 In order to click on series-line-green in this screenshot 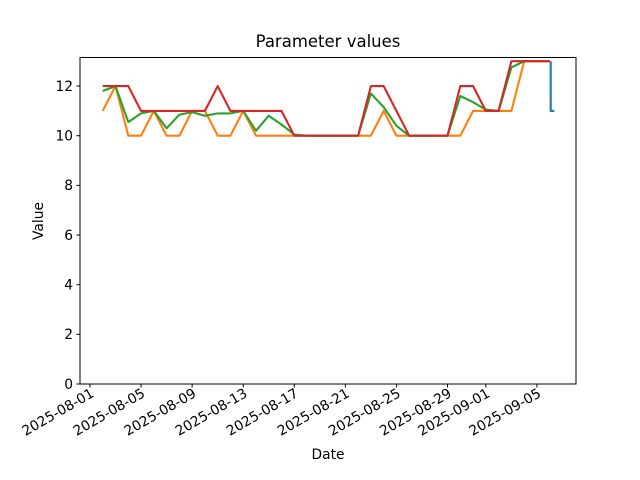, I will do `click(326, 98)`.